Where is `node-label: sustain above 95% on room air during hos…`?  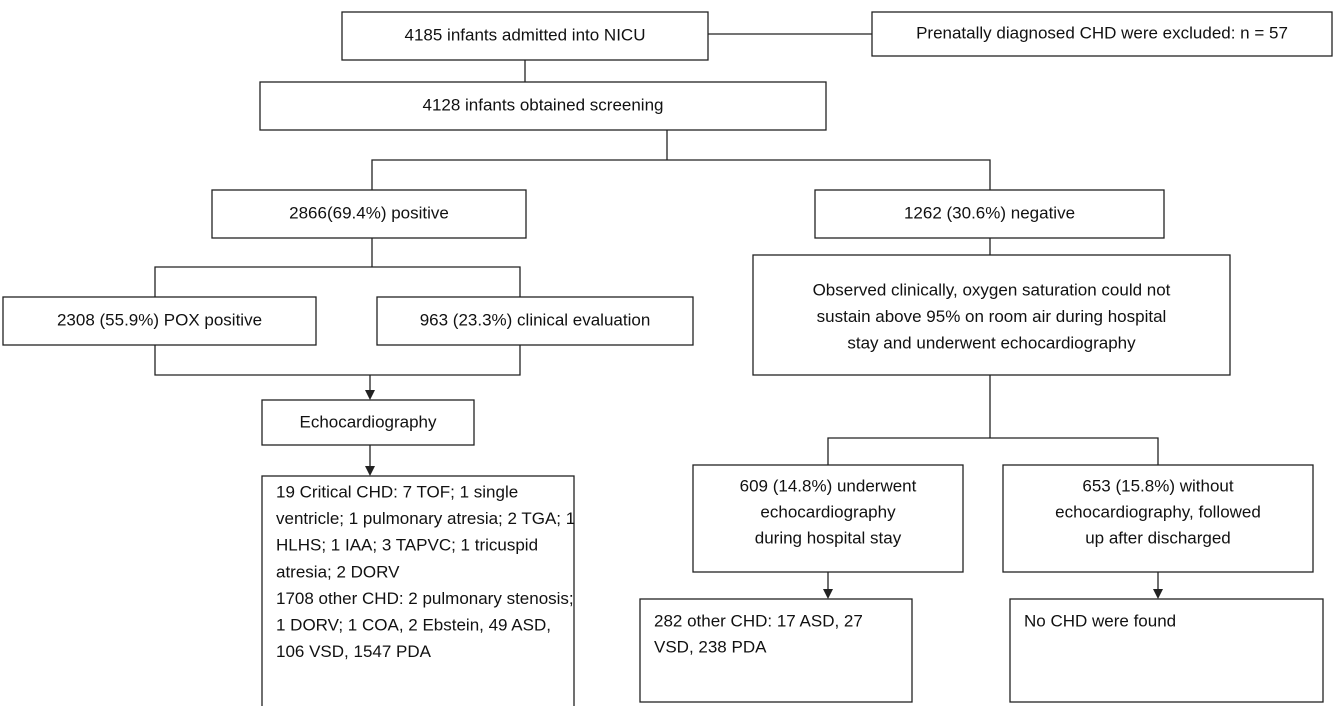
node-label: sustain above 95% on room air during hos… is located at coordinates (992, 316).